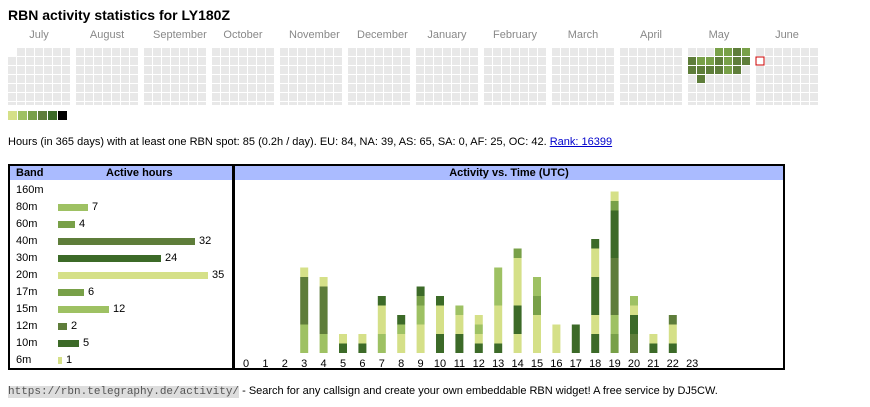  I want to click on month-label: February, so click(515, 35).